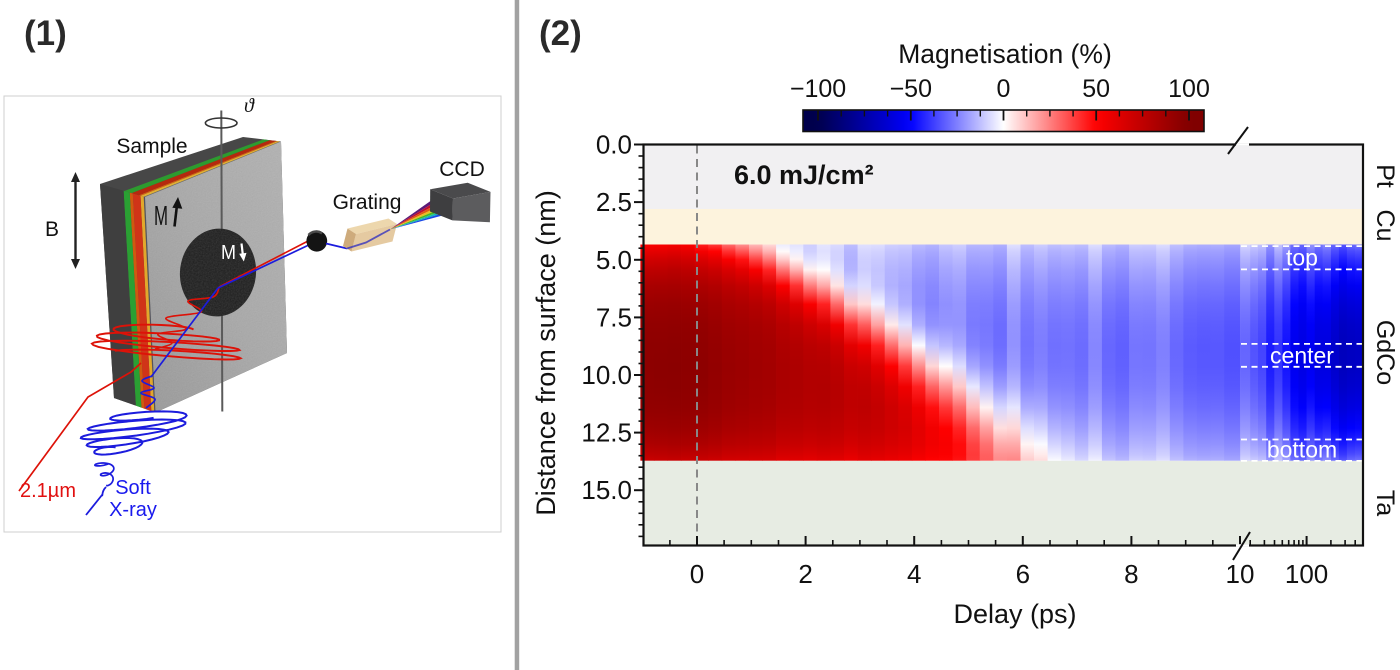 Image resolution: width=1400 pixels, height=670 pixels. What do you see at coordinates (805, 574) in the screenshot?
I see `svg-text: 2` at bounding box center [805, 574].